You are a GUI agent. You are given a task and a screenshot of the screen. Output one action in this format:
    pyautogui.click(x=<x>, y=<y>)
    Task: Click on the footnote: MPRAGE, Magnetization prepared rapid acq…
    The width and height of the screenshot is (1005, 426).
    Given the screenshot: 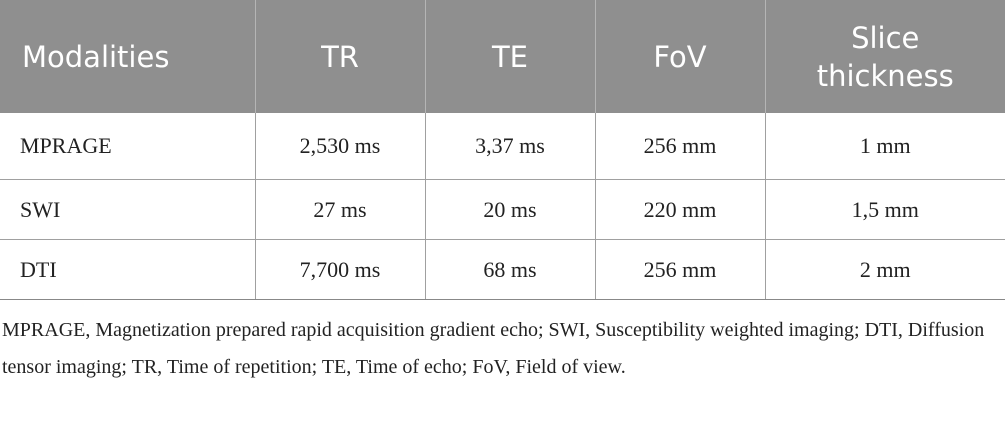 What is the action you would take?
    pyautogui.click(x=493, y=348)
    